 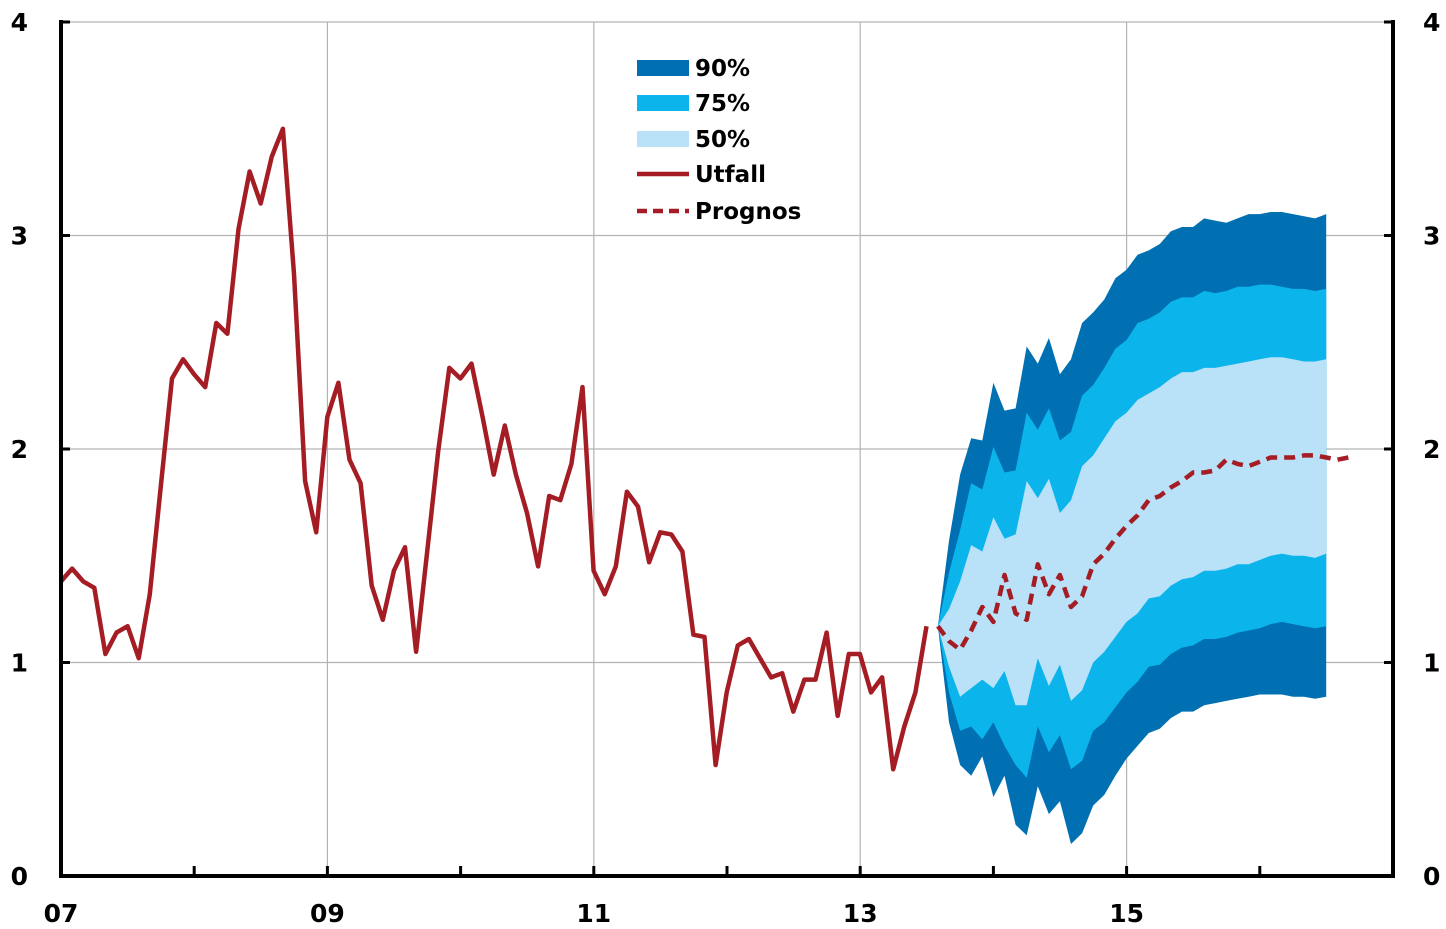 I want to click on x-tick-label: 09, so click(x=327, y=913).